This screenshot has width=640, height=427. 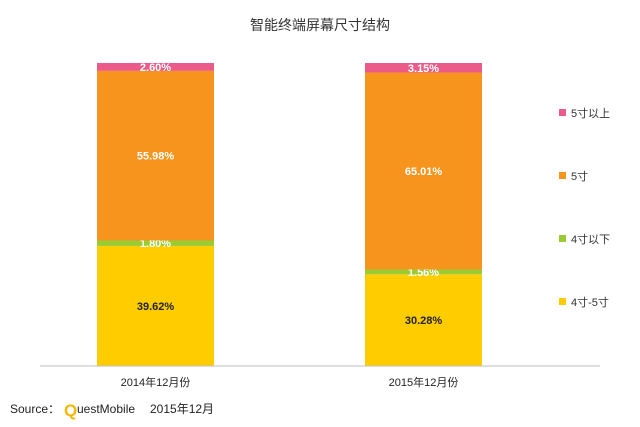 I want to click on data-label: 3.15%, so click(x=423, y=69).